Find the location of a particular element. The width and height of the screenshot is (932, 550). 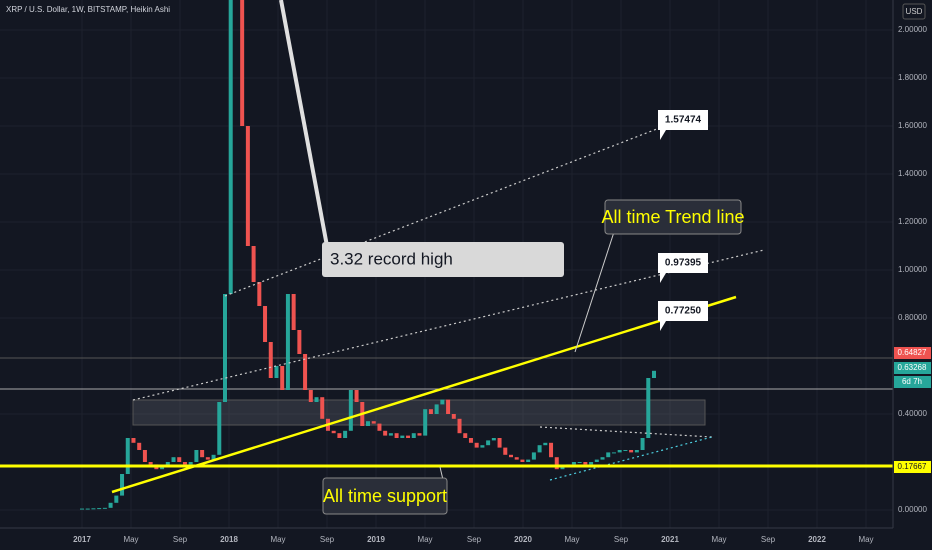

x-tick-label: 2017 is located at coordinates (82, 539).